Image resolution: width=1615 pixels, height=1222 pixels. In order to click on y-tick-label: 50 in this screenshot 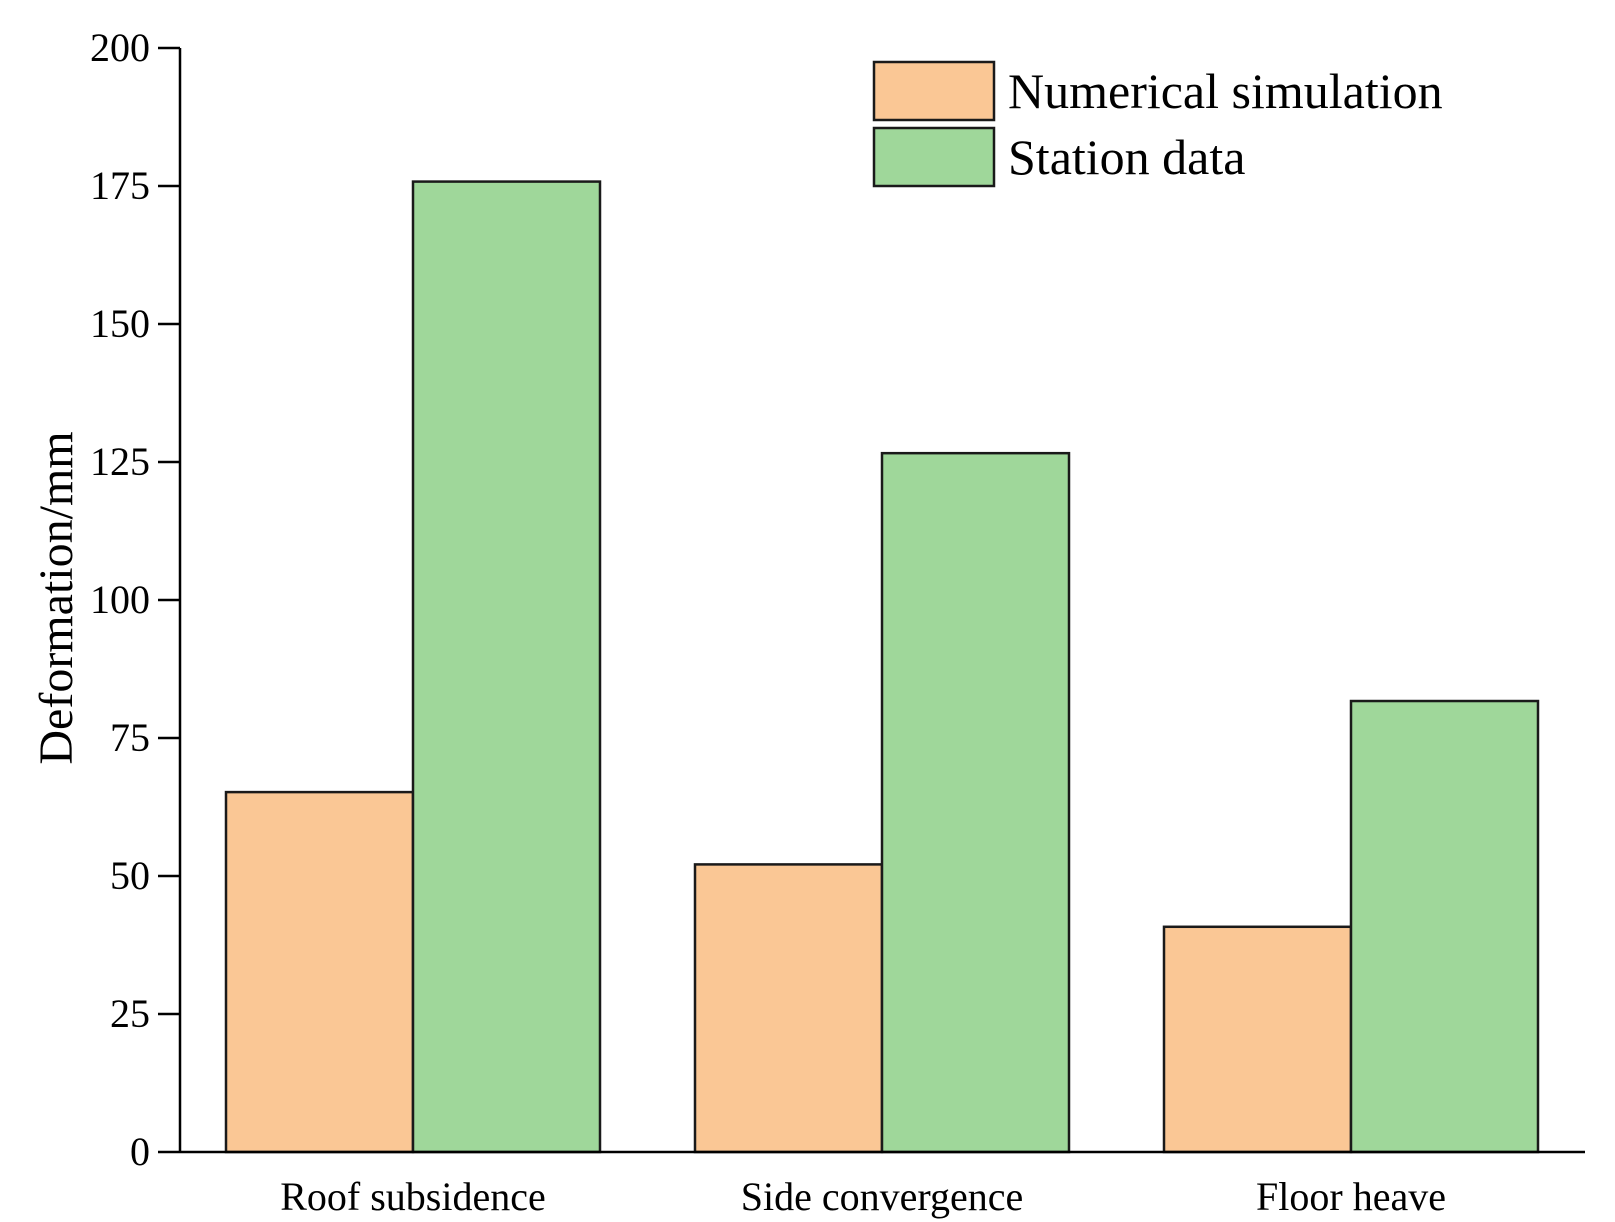, I will do `click(130, 875)`.